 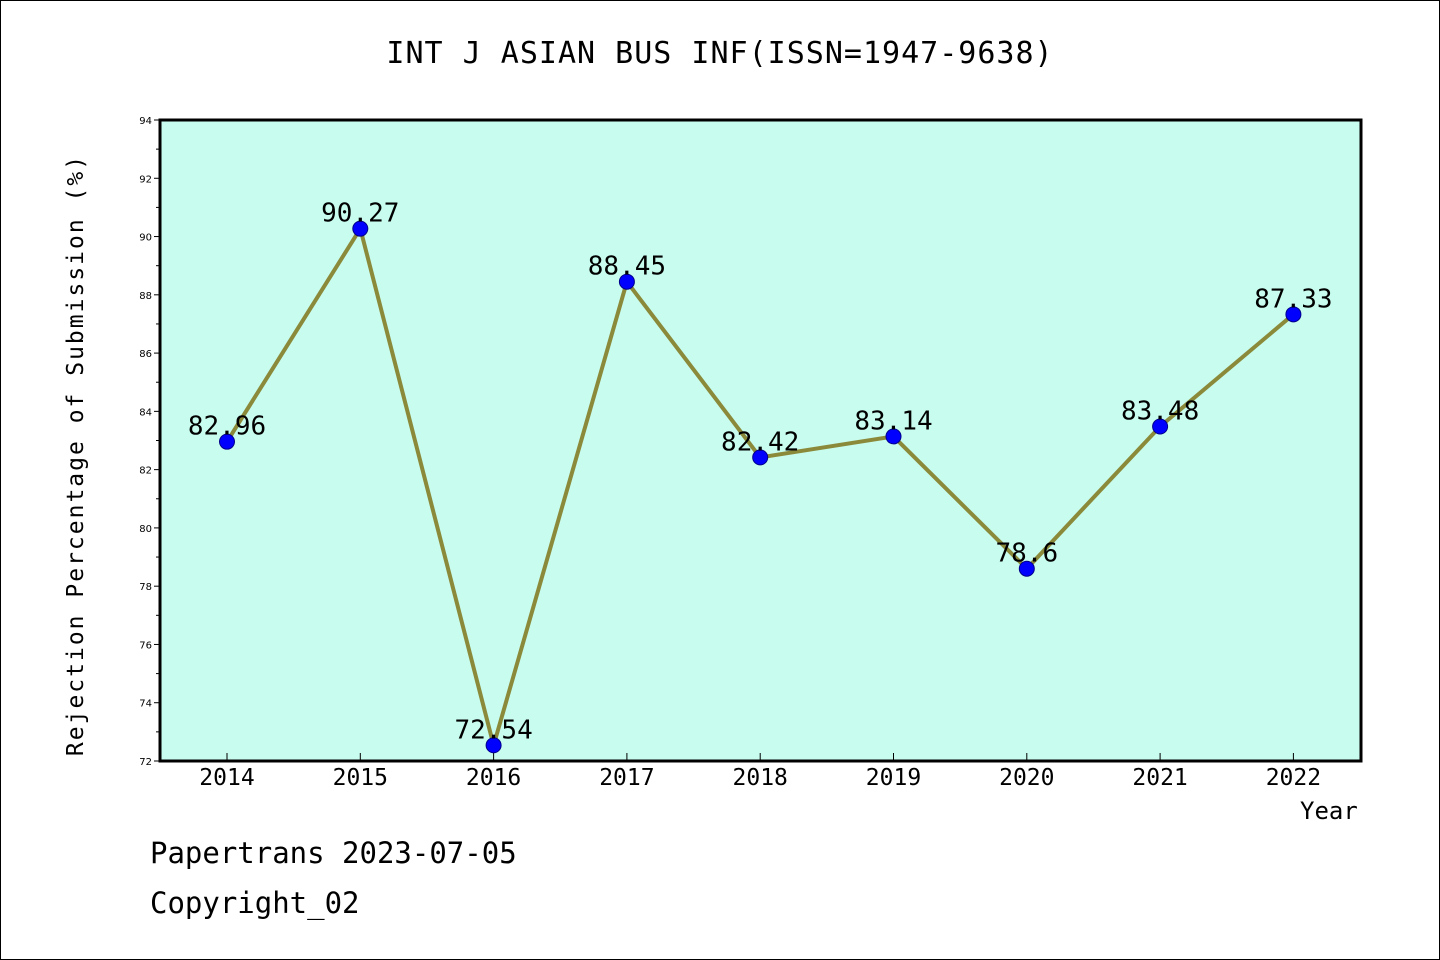 What do you see at coordinates (255, 903) in the screenshot?
I see `footer-copyright: Copyright_02` at bounding box center [255, 903].